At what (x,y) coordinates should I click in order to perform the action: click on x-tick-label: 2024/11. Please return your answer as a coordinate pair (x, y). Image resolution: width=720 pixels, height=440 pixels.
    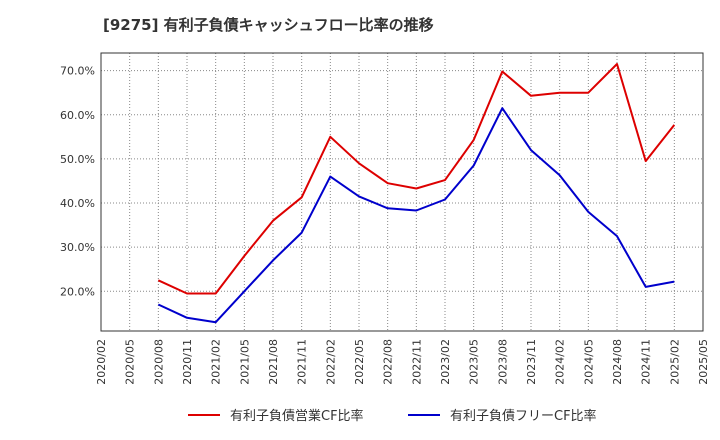
    Looking at the image, I should click on (646, 362).